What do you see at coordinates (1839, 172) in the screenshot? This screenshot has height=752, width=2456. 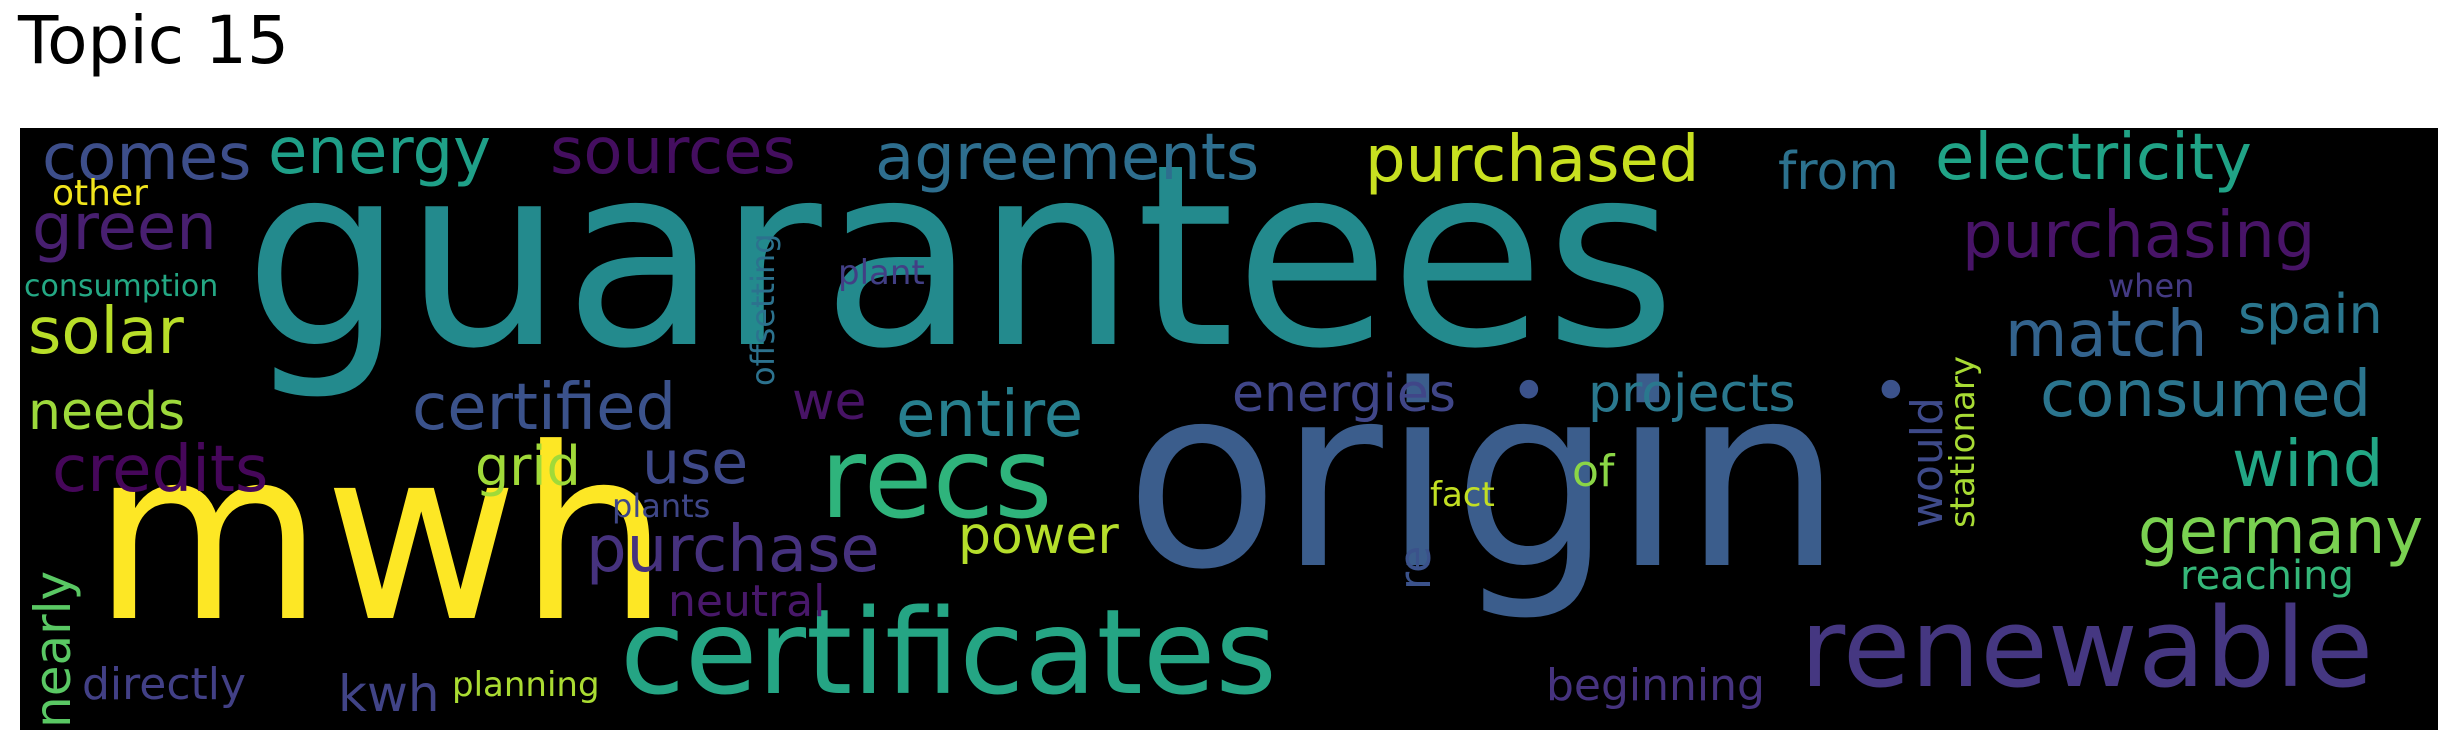 I see `word-from: from` at bounding box center [1839, 172].